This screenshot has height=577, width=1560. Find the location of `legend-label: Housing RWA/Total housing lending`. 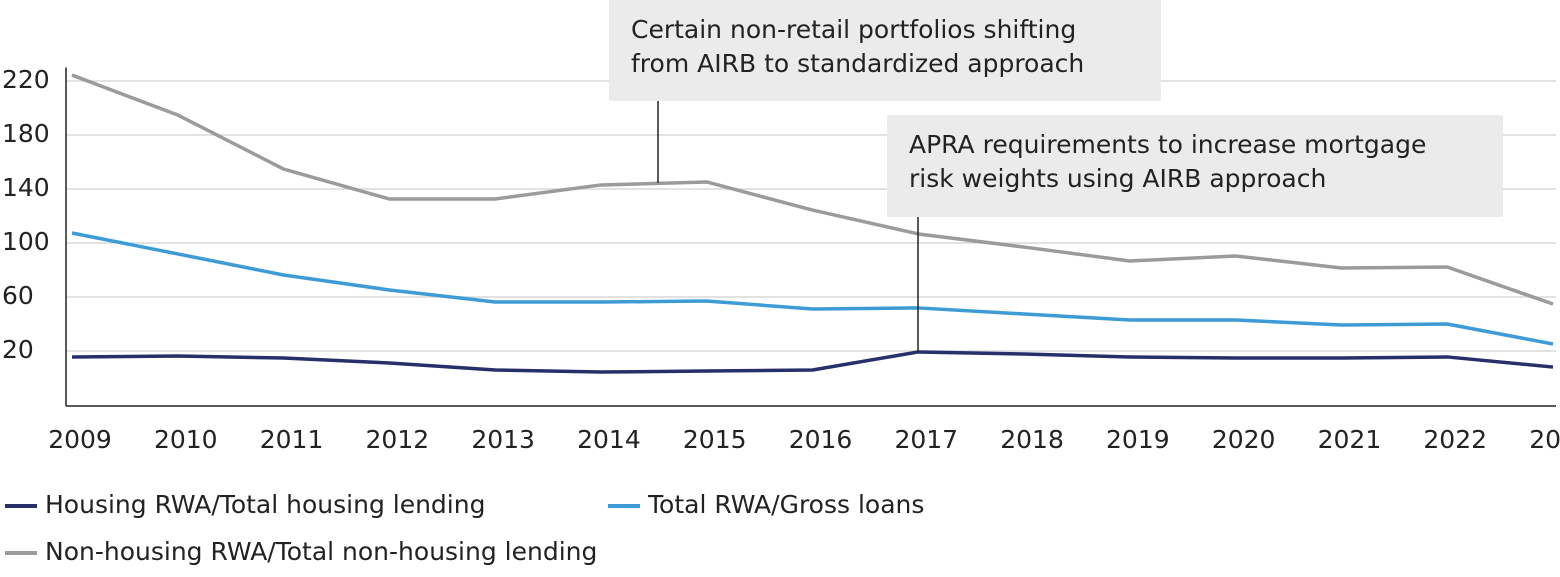

legend-label: Housing RWA/Total housing lending is located at coordinates (265, 504).